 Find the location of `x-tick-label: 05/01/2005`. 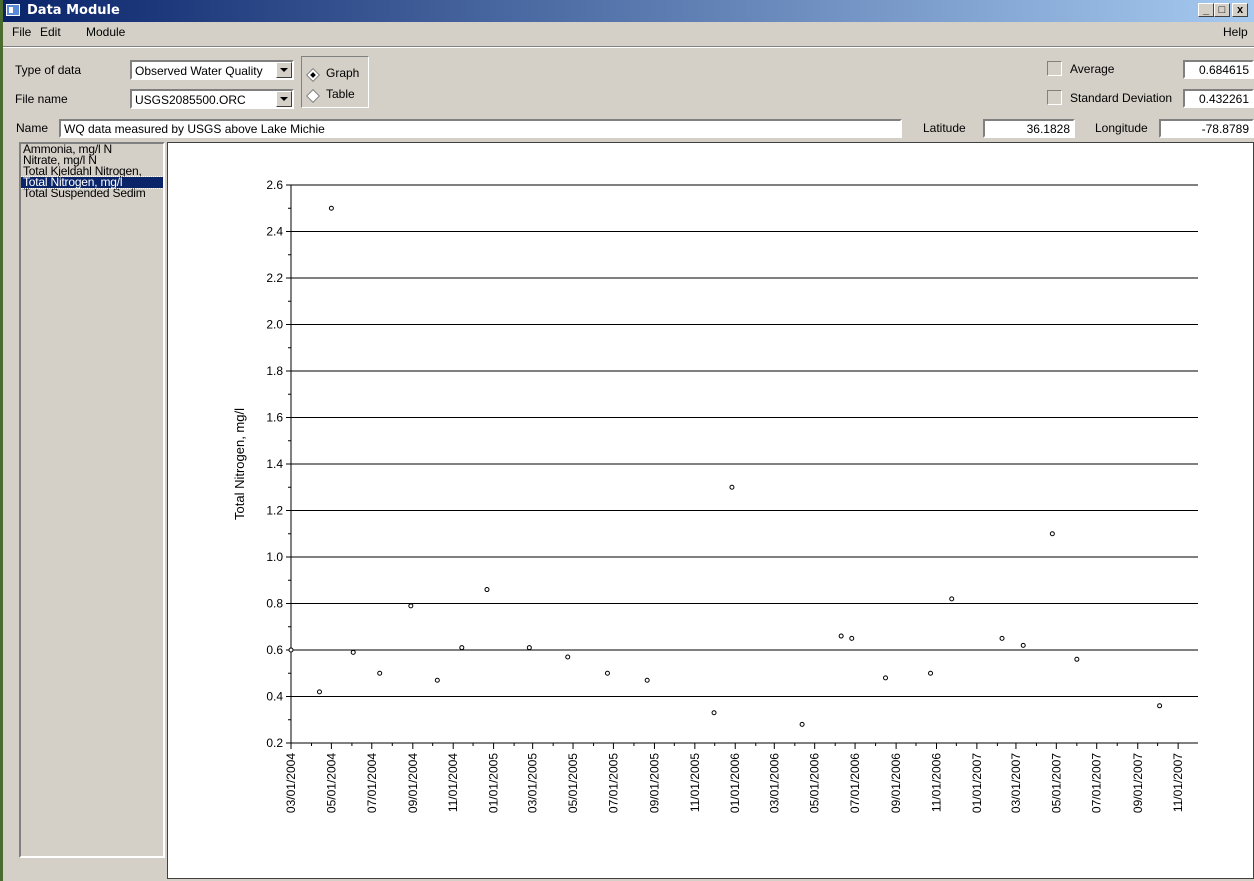

x-tick-label: 05/01/2005 is located at coordinates (573, 783).